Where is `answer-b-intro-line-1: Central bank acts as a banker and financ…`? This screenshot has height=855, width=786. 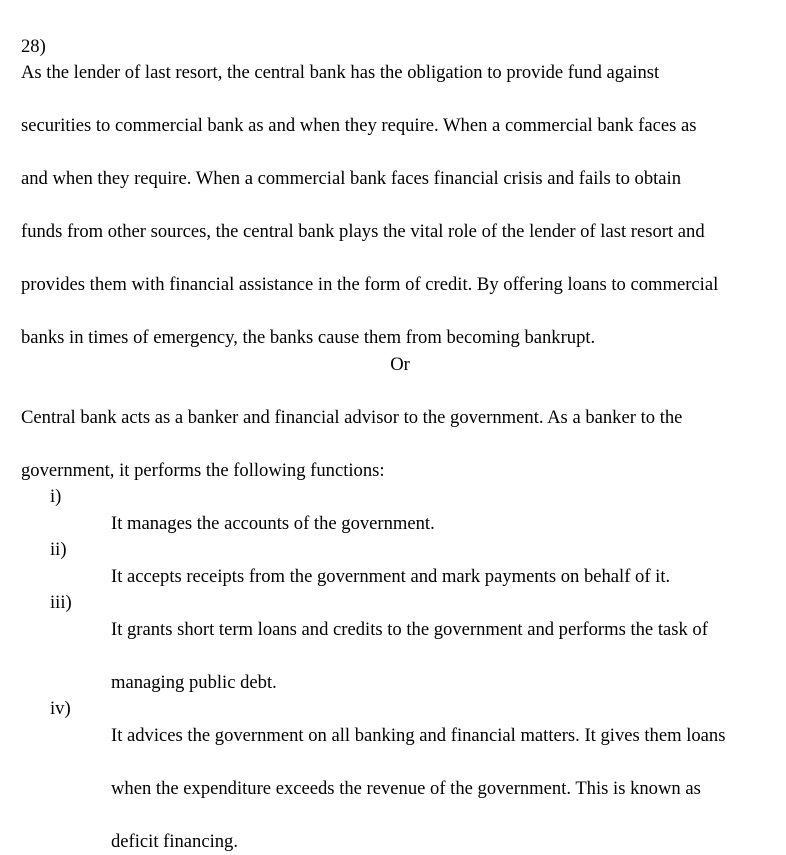 answer-b-intro-line-1: Central bank acts as a banker and financ… is located at coordinates (352, 417).